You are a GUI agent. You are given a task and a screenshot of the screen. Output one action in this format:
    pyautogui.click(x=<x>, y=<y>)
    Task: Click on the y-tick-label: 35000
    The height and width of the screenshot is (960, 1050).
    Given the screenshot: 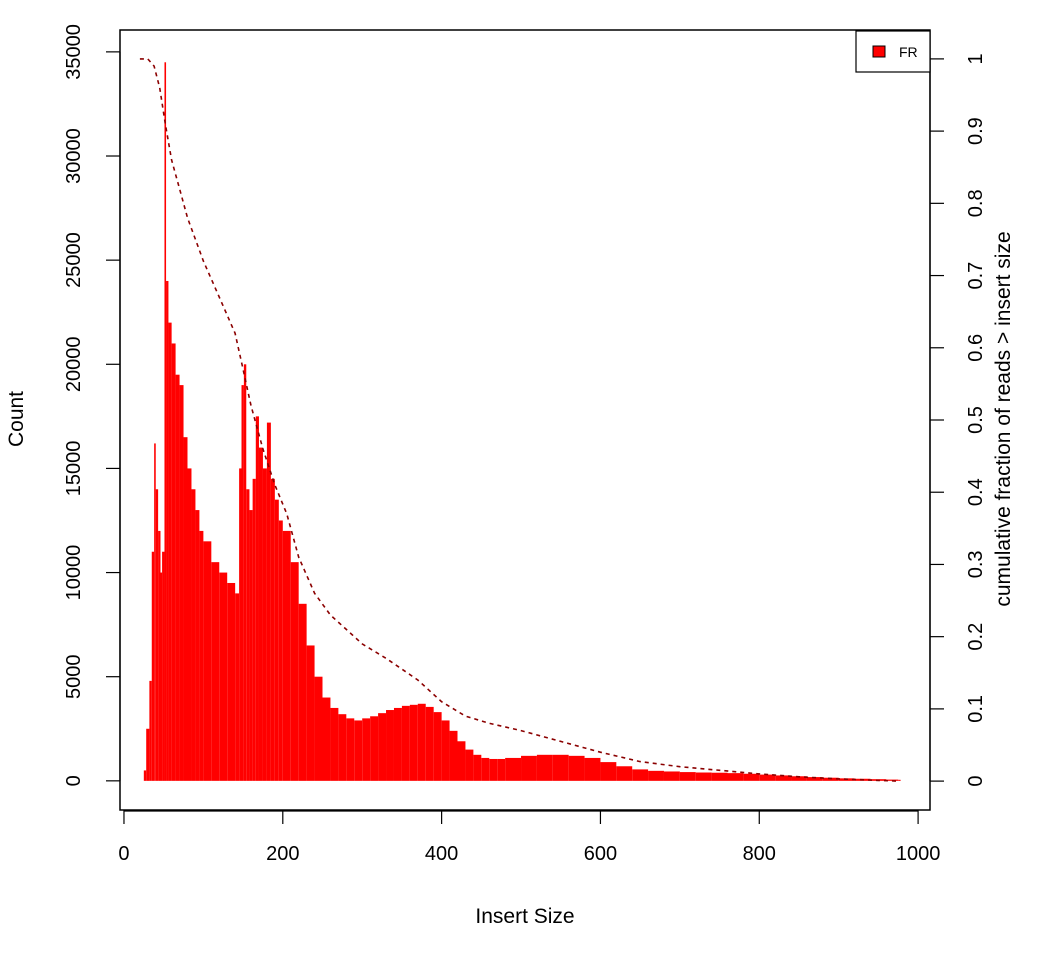 What is the action you would take?
    pyautogui.click(x=74, y=52)
    